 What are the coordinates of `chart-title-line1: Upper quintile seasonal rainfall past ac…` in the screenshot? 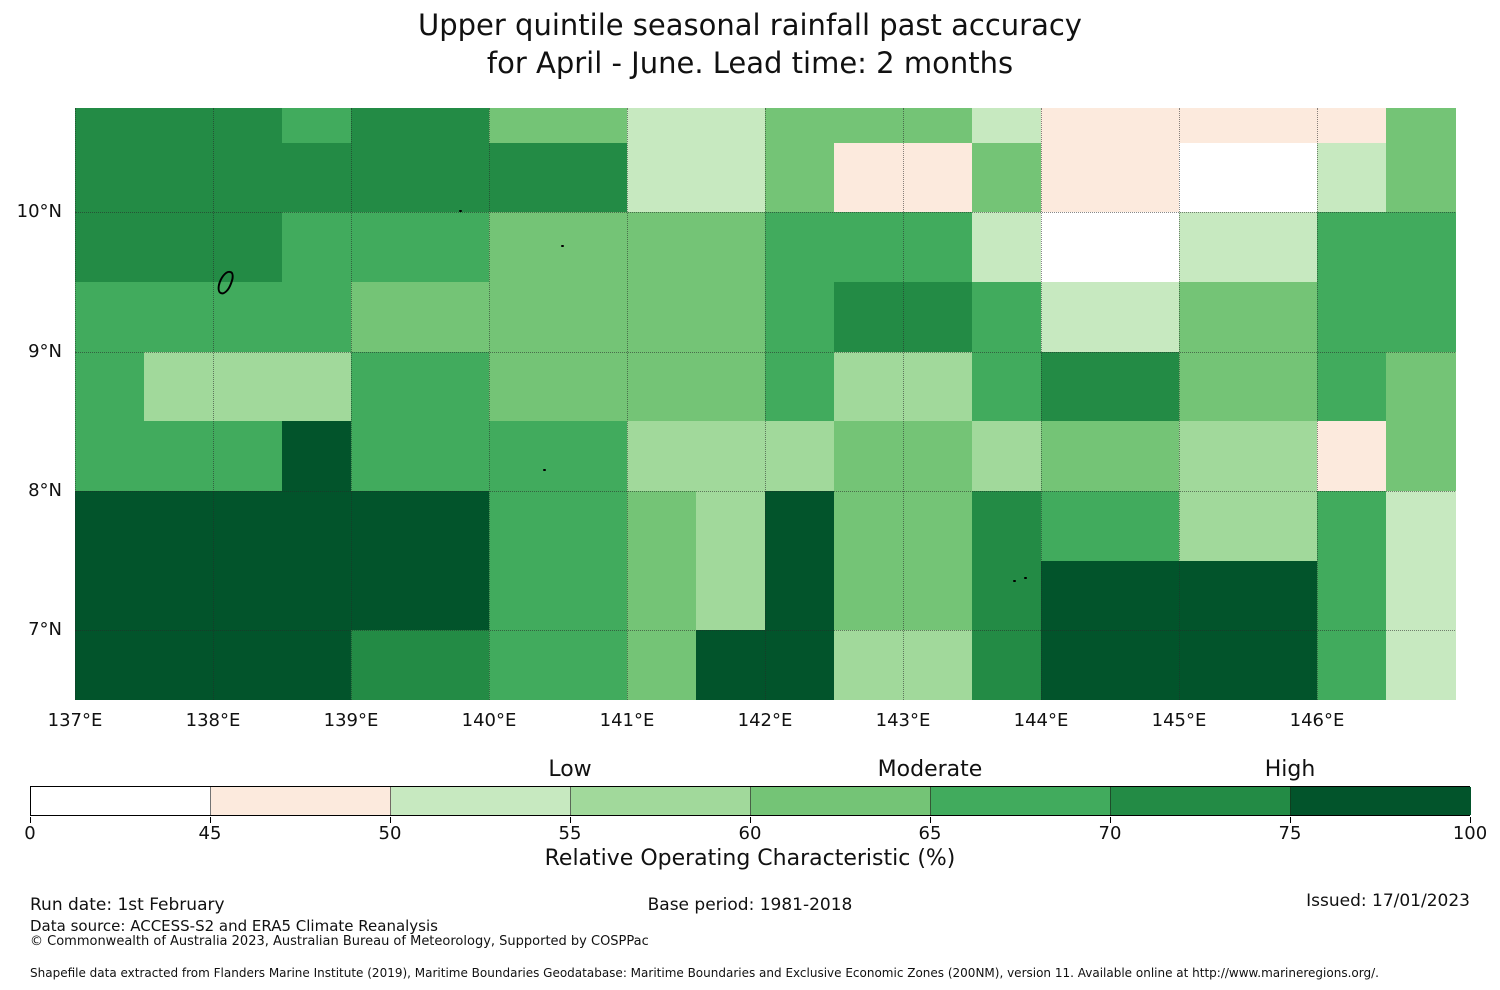 It's located at (750, 25).